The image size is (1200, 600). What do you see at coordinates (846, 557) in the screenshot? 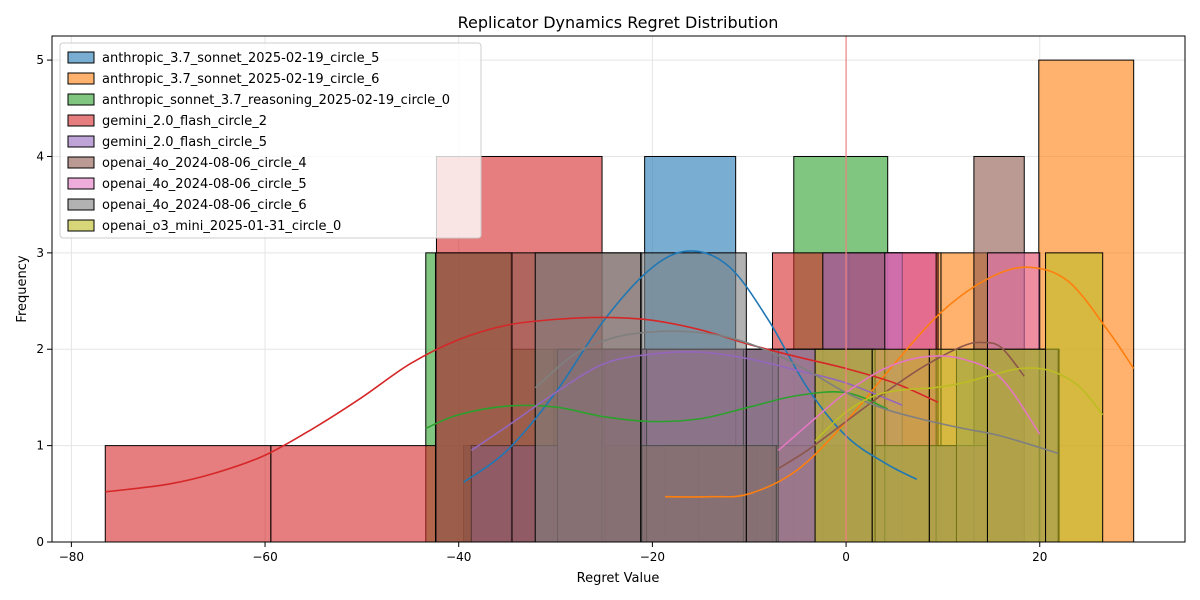
I see `x-tick-label: 0` at bounding box center [846, 557].